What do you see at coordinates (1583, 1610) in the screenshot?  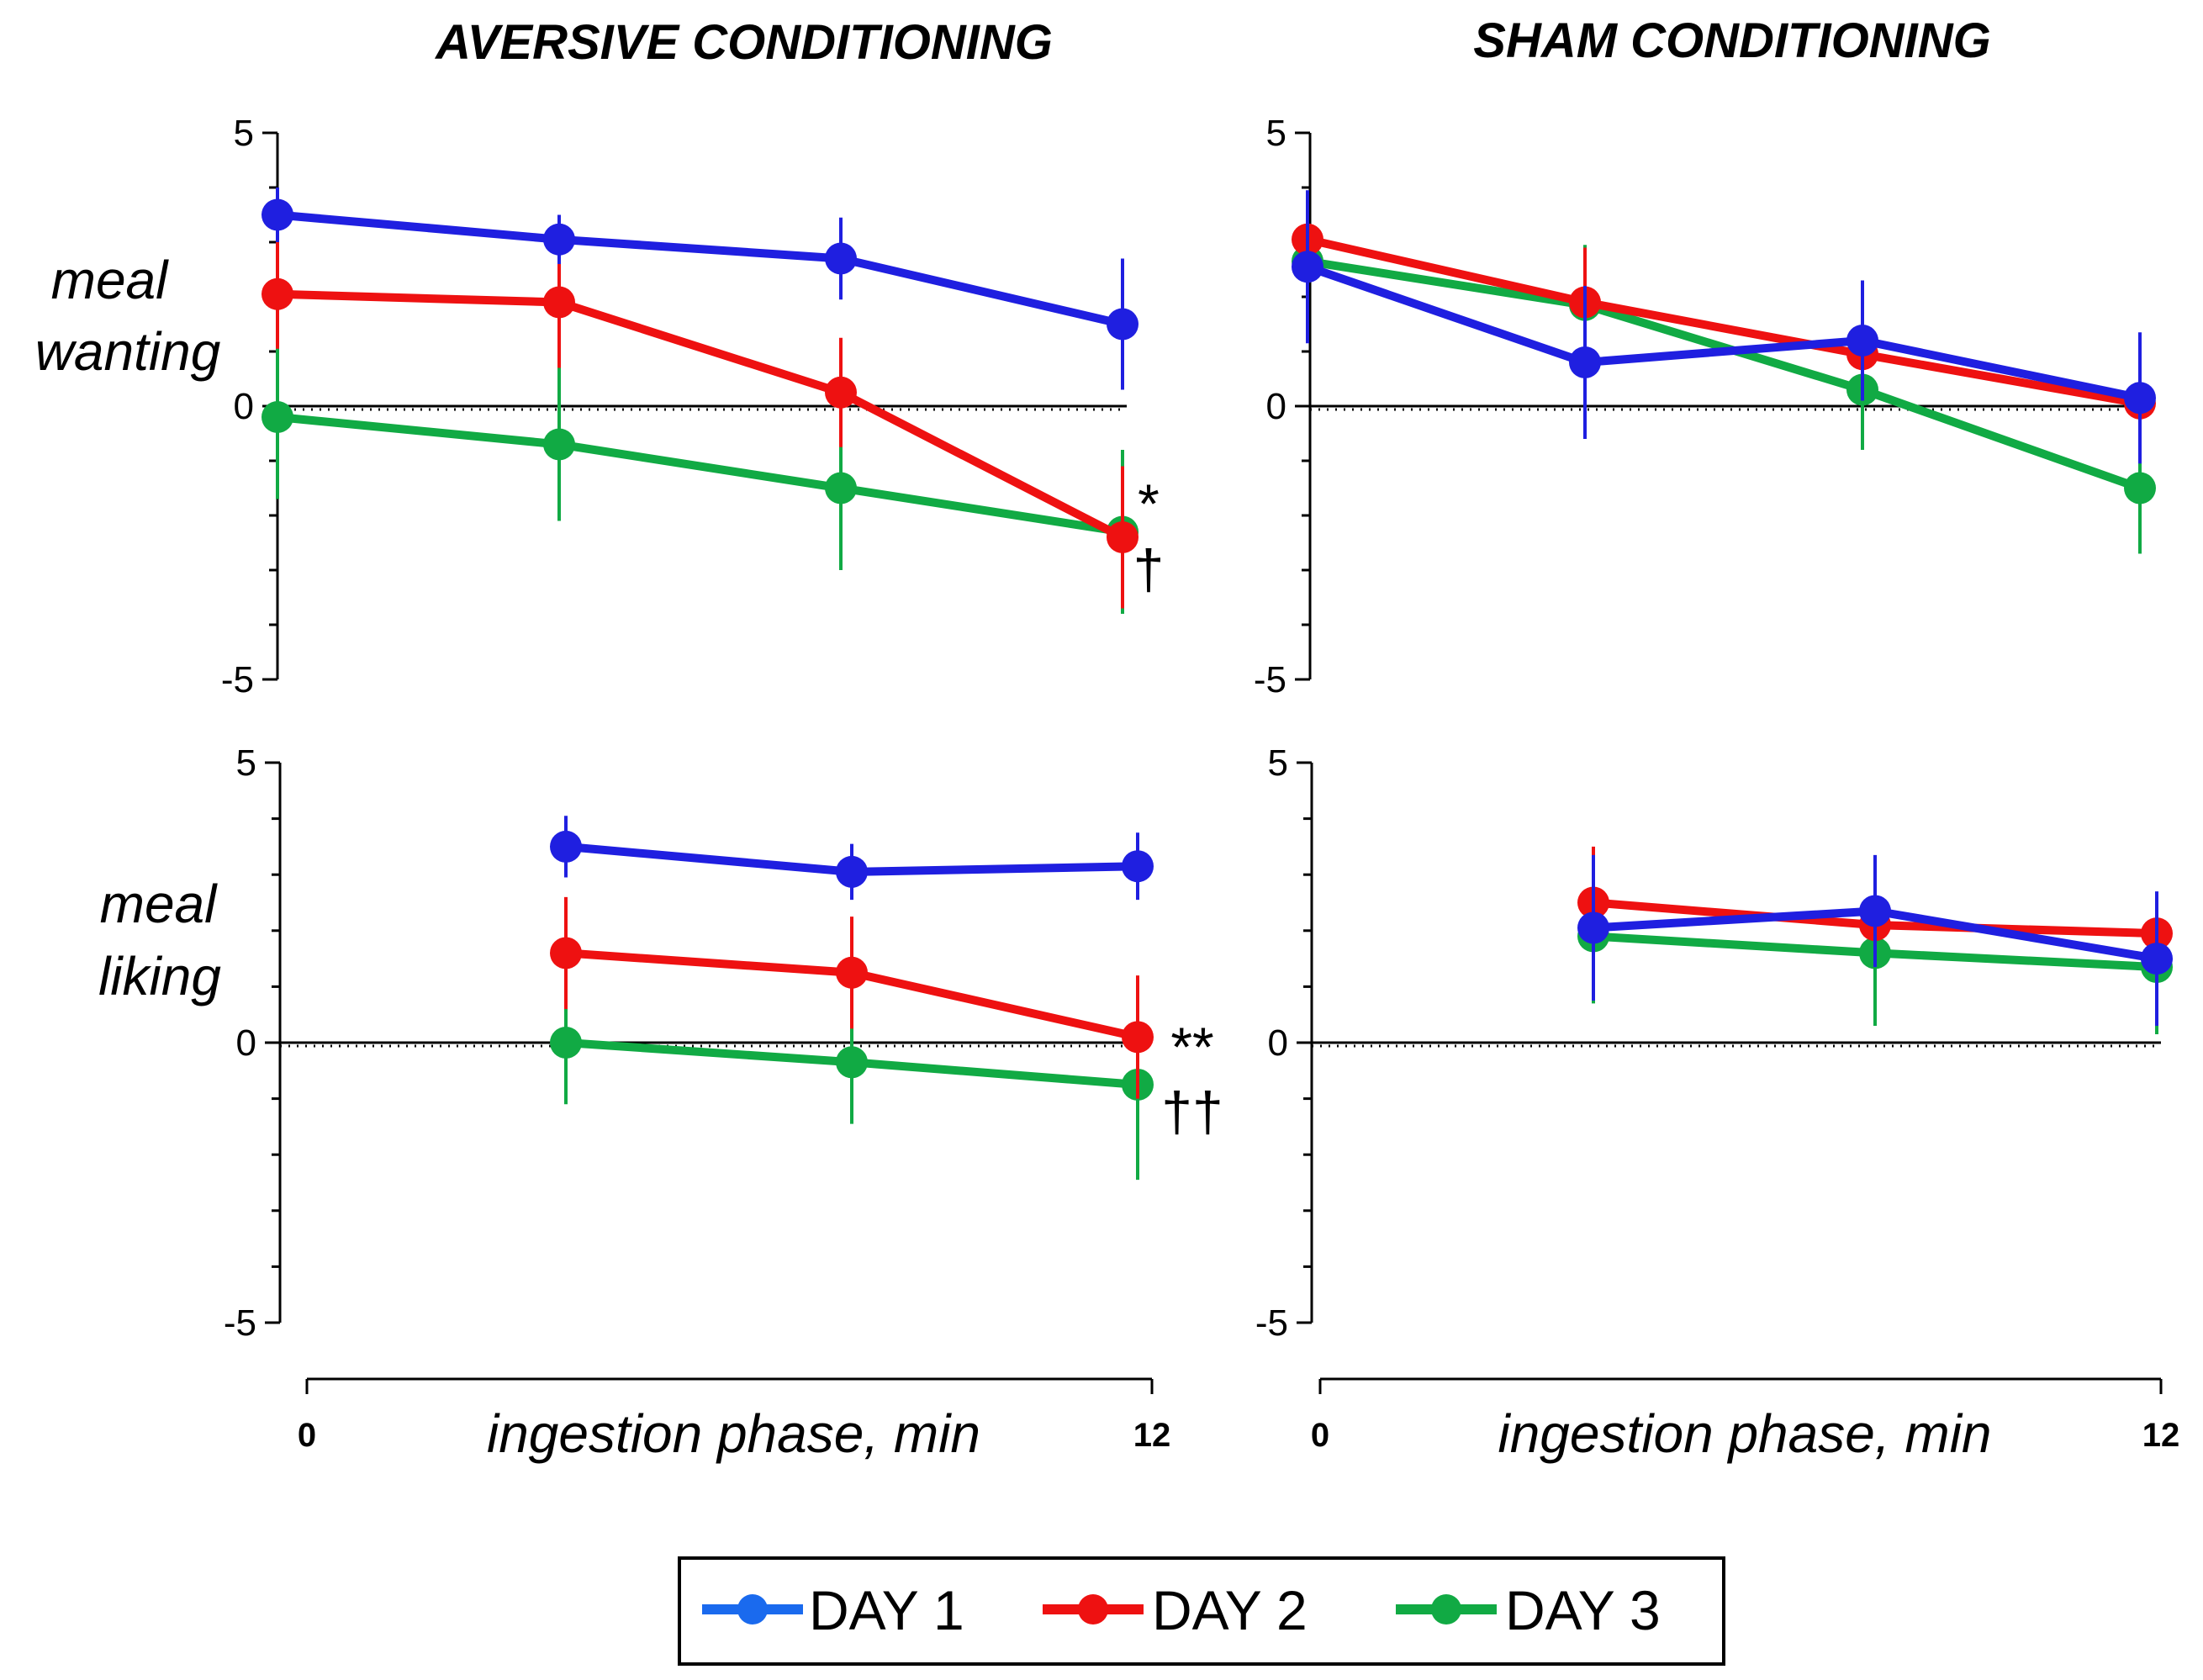 I see `legend-label-day3: DAY 3` at bounding box center [1583, 1610].